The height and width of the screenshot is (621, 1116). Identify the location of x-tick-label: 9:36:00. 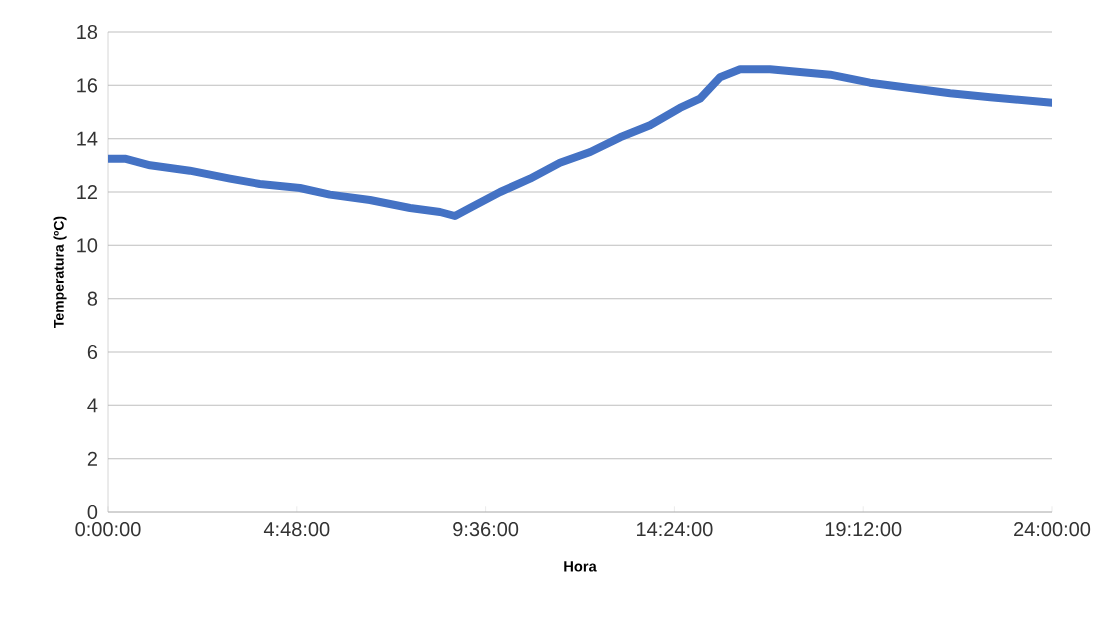
(486, 529).